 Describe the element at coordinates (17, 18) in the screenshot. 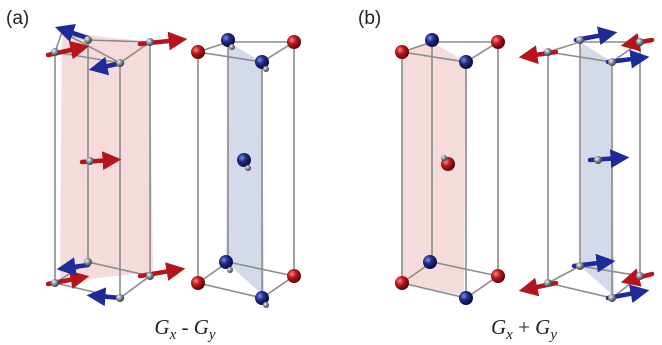

I see `panel-a-label: (a)` at that location.